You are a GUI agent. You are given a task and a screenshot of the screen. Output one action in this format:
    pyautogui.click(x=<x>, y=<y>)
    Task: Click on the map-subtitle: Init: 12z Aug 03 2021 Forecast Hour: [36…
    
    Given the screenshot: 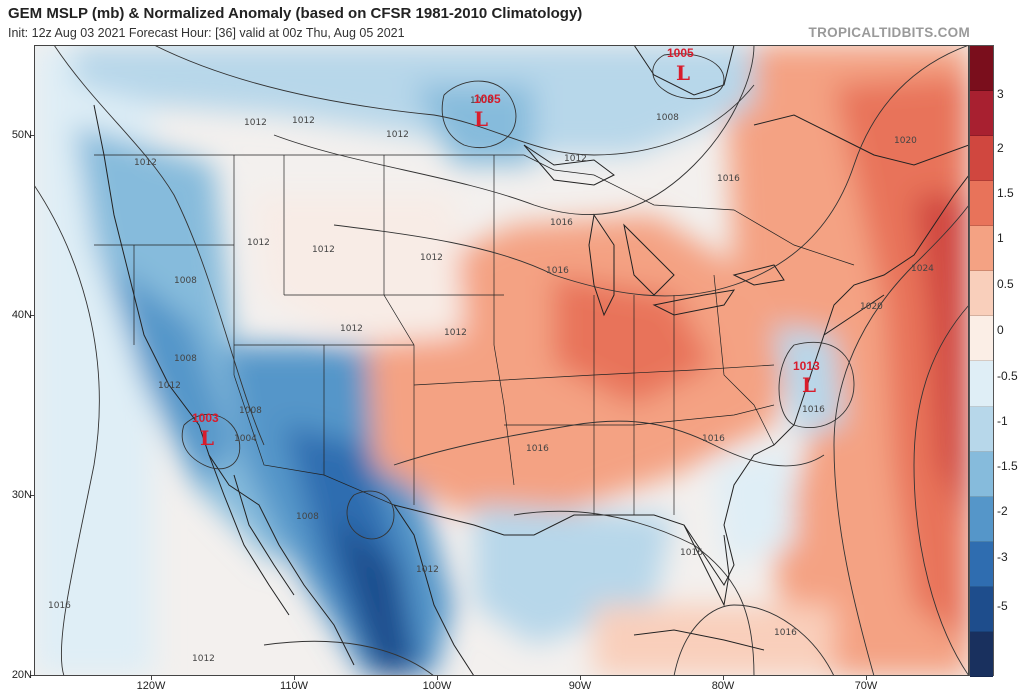 What is the action you would take?
    pyautogui.click(x=206, y=33)
    